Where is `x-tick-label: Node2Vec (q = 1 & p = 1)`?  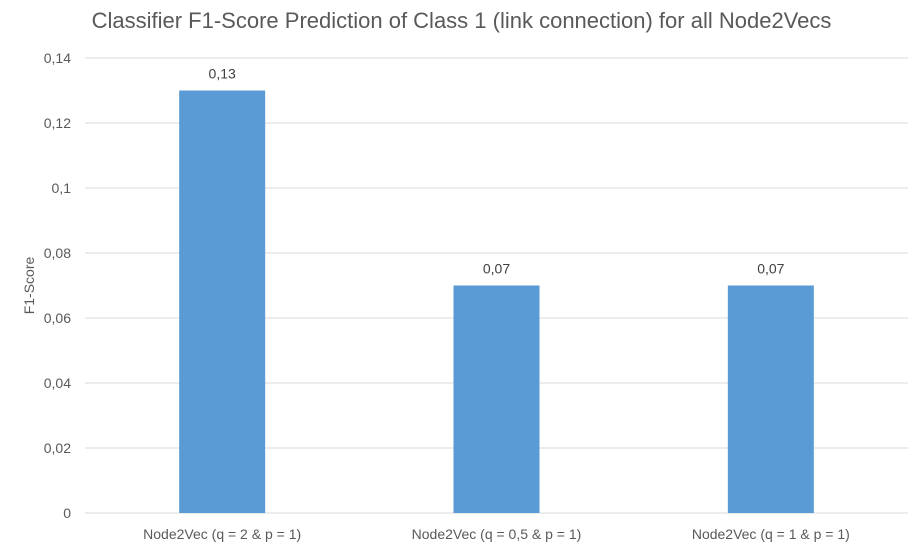 x-tick-label: Node2Vec (q = 1 & p = 1) is located at coordinates (771, 534).